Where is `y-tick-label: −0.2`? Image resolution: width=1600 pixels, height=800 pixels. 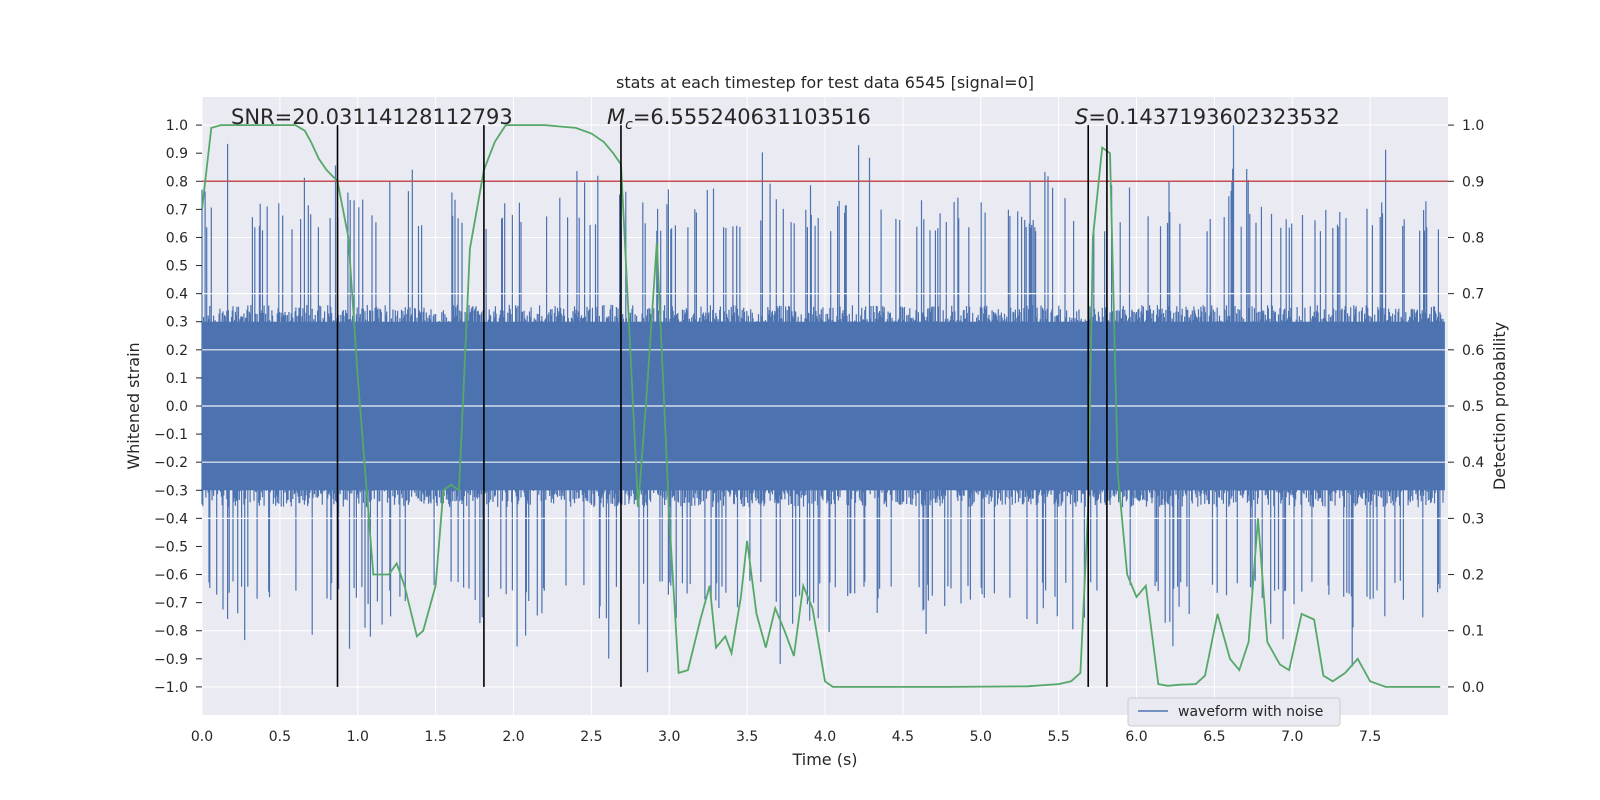
y-tick-label: −0.2 is located at coordinates (171, 463).